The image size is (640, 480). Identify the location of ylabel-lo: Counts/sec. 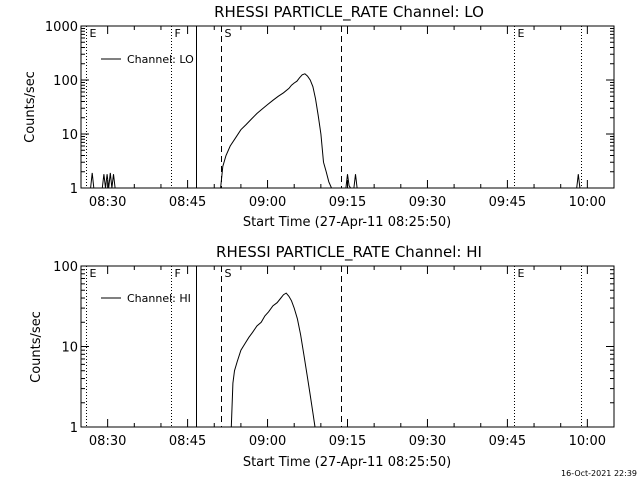
(30, 107).